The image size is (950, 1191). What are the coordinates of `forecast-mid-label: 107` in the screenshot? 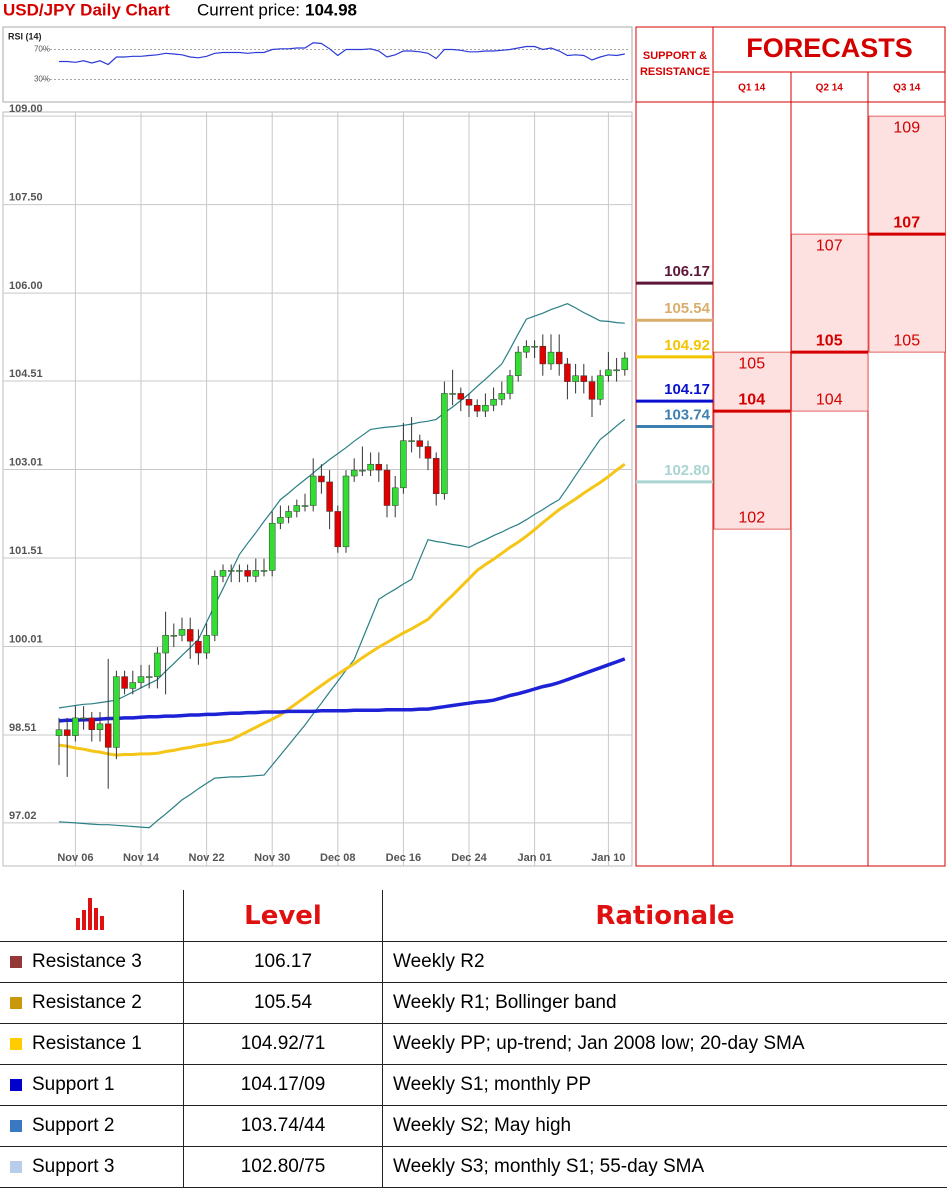 It's located at (906, 222).